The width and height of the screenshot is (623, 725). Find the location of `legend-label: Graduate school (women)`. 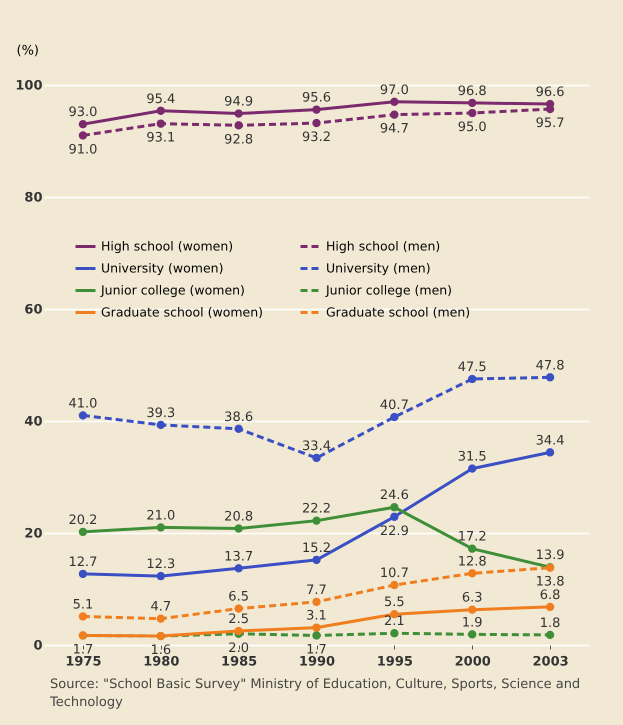

legend-label: Graduate school (women) is located at coordinates (182, 312).